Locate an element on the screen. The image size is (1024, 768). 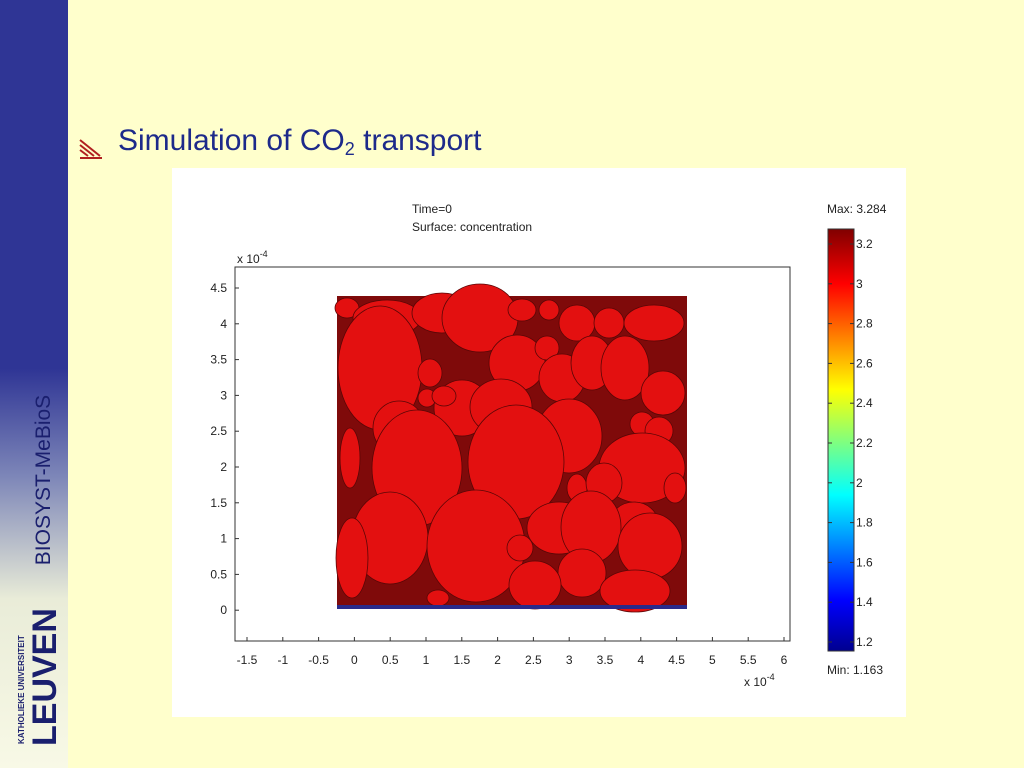
x-tick-label: -0.5 is located at coordinates (318, 660).